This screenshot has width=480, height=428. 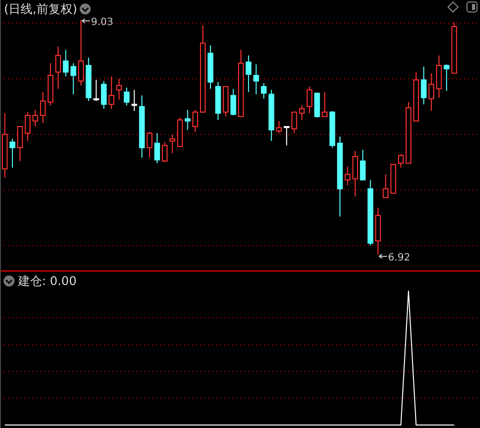 What do you see at coordinates (399, 258) in the screenshot?
I see `annotation: 6.92` at bounding box center [399, 258].